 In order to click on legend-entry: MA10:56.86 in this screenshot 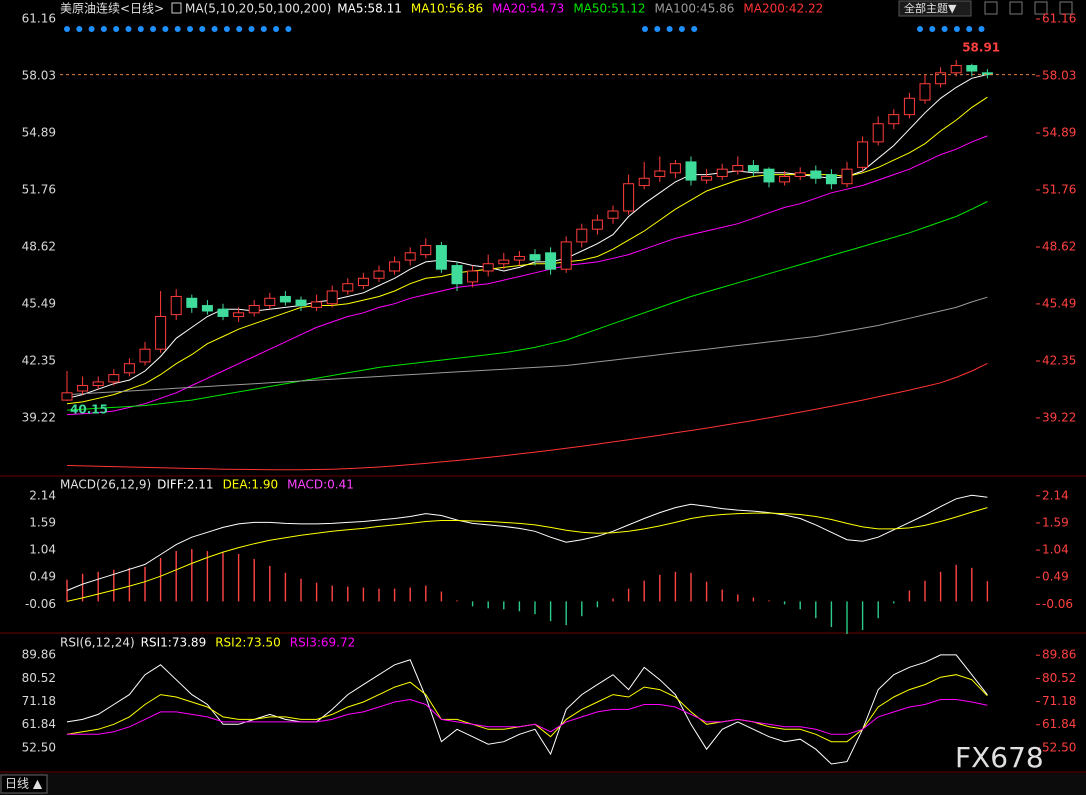, I will do `click(447, 9)`.